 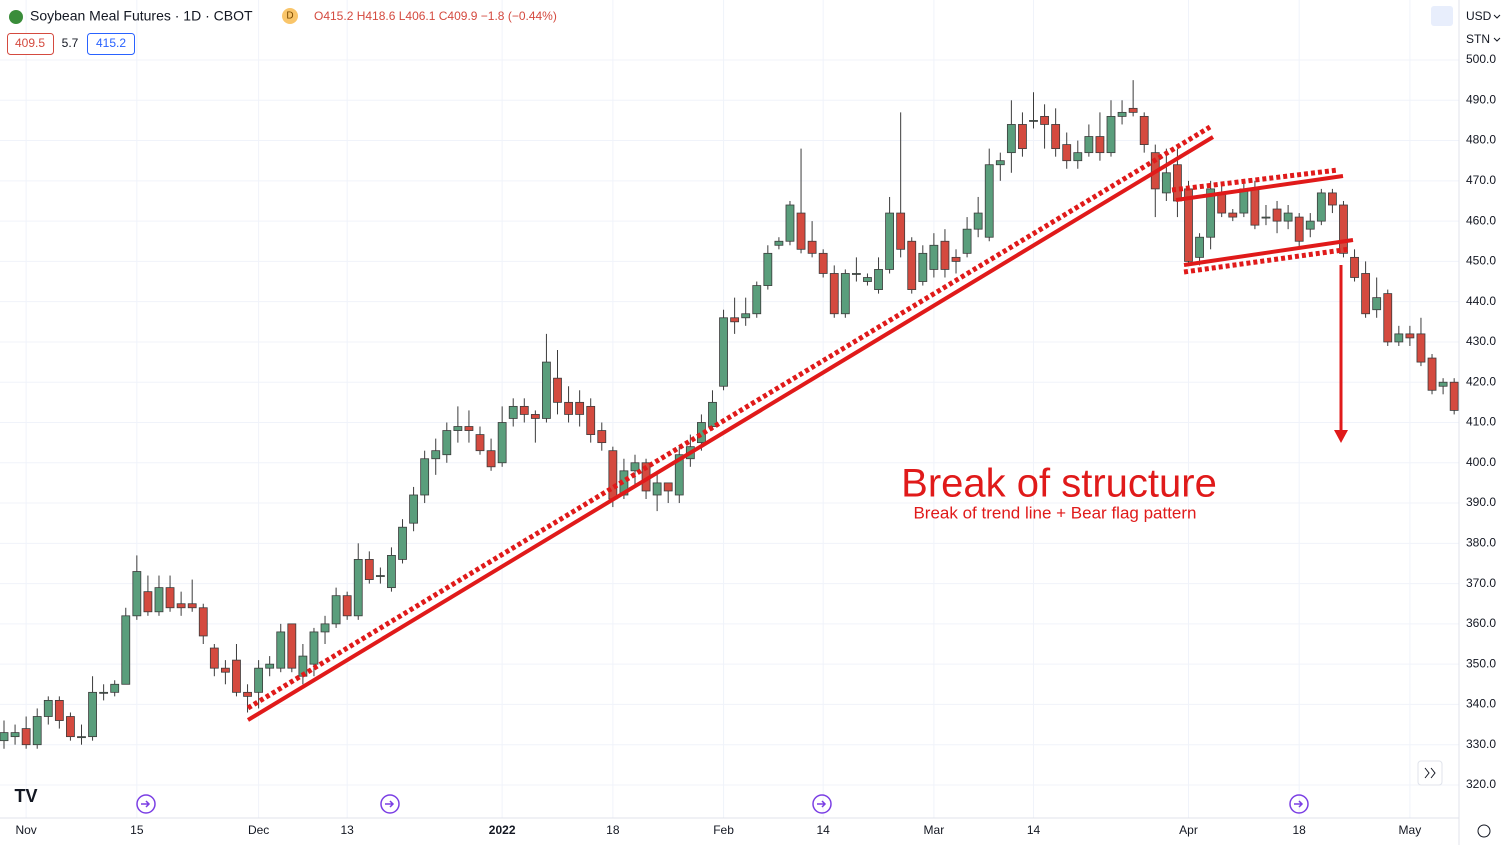 I want to click on tv-logo: TV, so click(x=25, y=796).